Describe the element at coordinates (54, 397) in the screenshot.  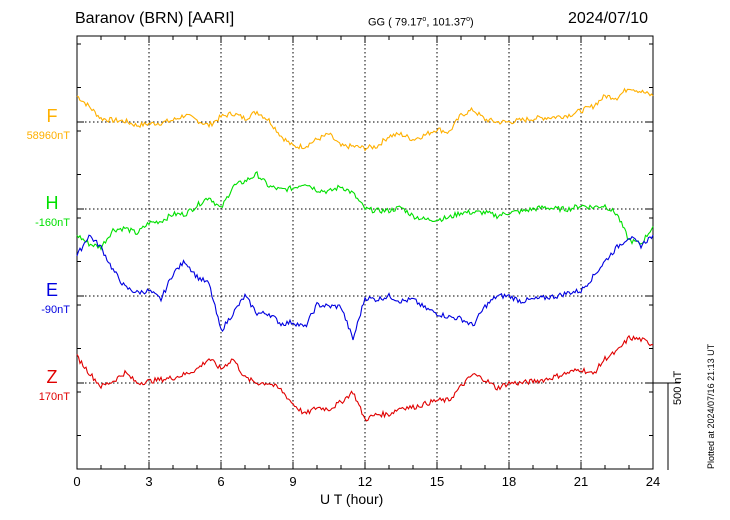
I see `trace-baseline-z: 170nT` at that location.